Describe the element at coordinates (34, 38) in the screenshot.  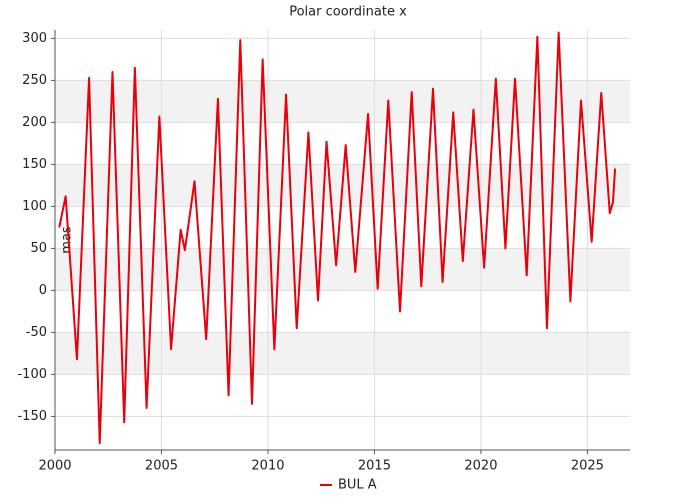
I see `y-tick-label: 300` at that location.